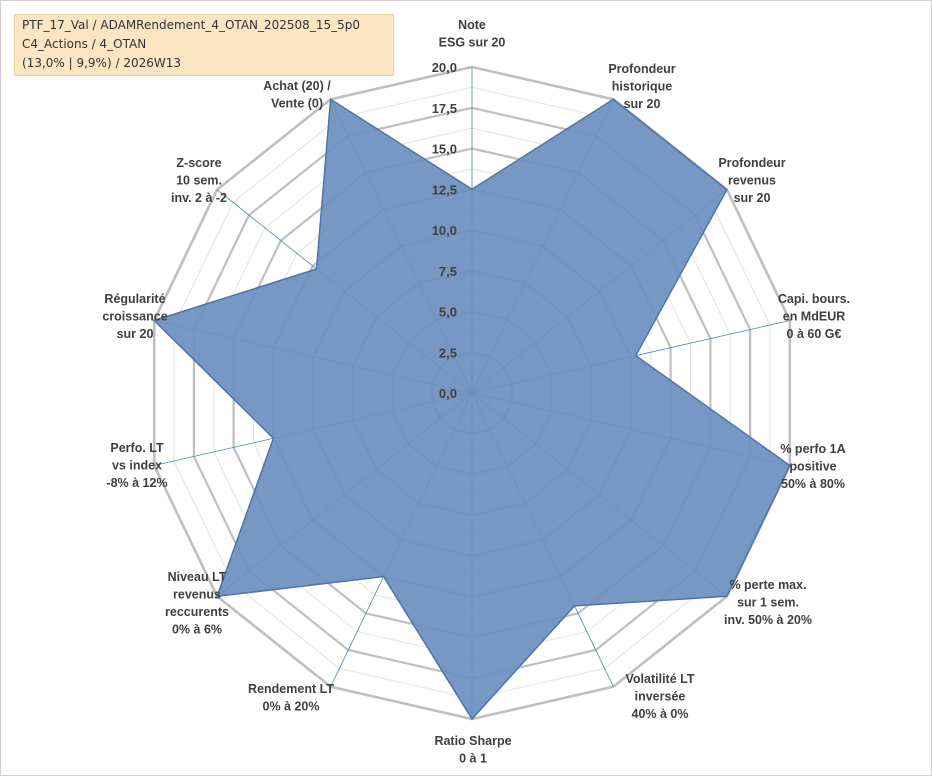 This screenshot has height=777, width=932. I want to click on tick-label: 2,5, so click(448, 352).